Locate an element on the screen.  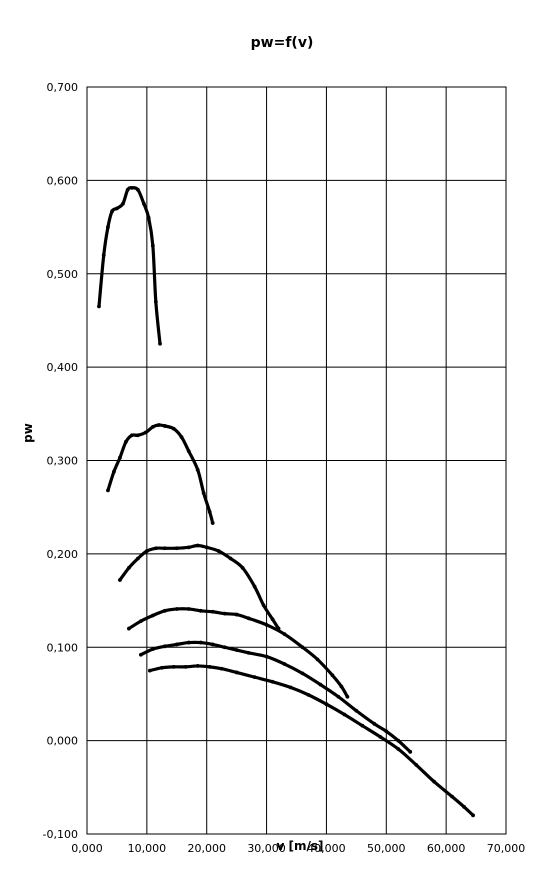
series-line is located at coordinates (311, 740).